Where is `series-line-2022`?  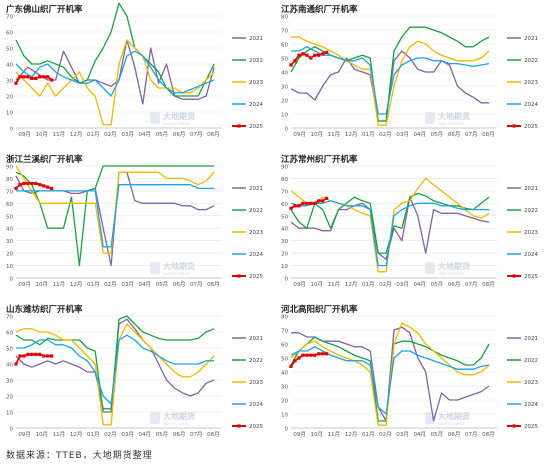
series-line-2022 is located at coordinates (115, 49).